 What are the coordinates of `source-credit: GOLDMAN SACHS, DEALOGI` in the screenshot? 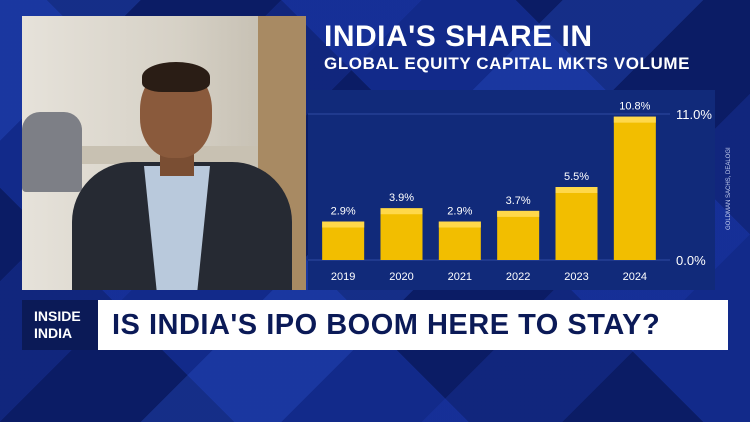 It's located at (729, 188).